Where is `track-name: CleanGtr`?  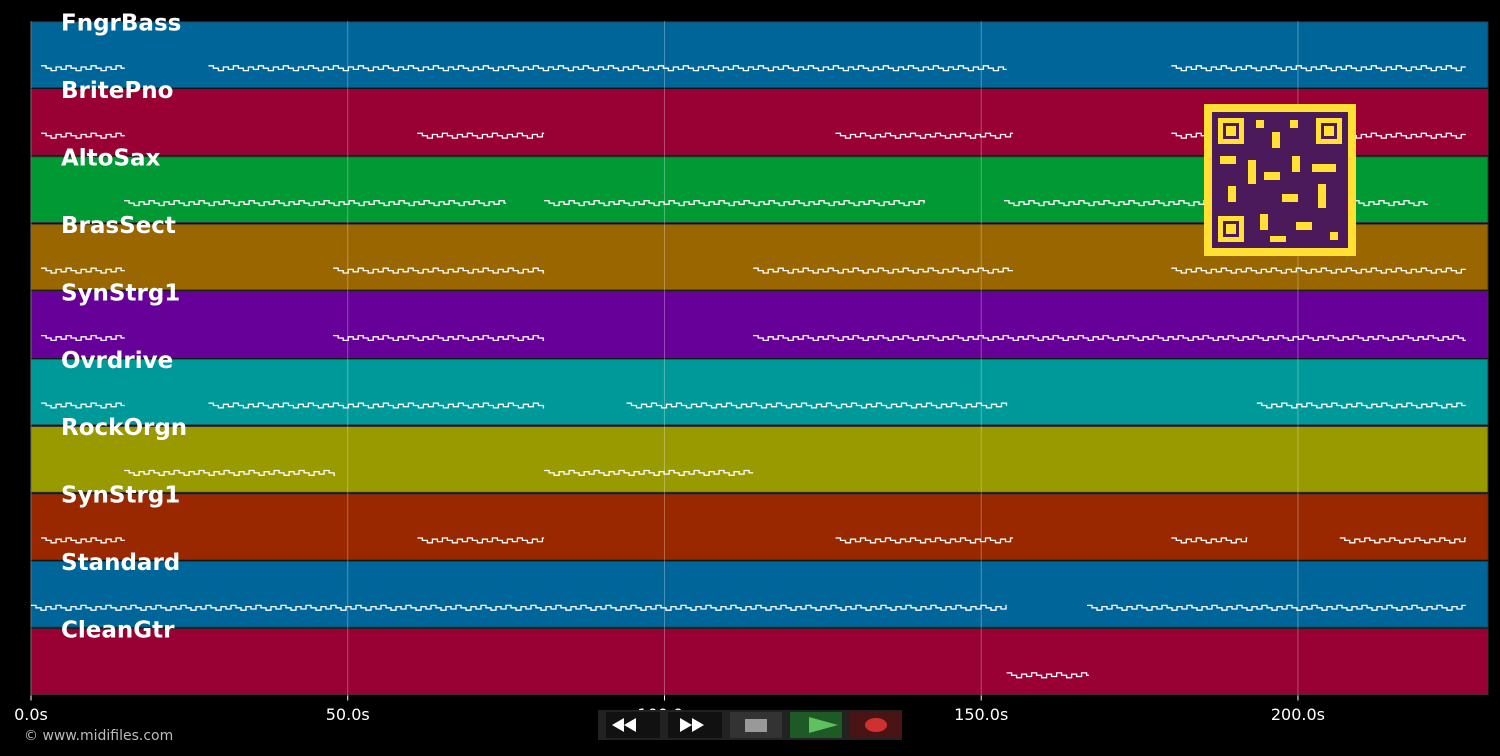
track-name: CleanGtr is located at coordinates (118, 631).